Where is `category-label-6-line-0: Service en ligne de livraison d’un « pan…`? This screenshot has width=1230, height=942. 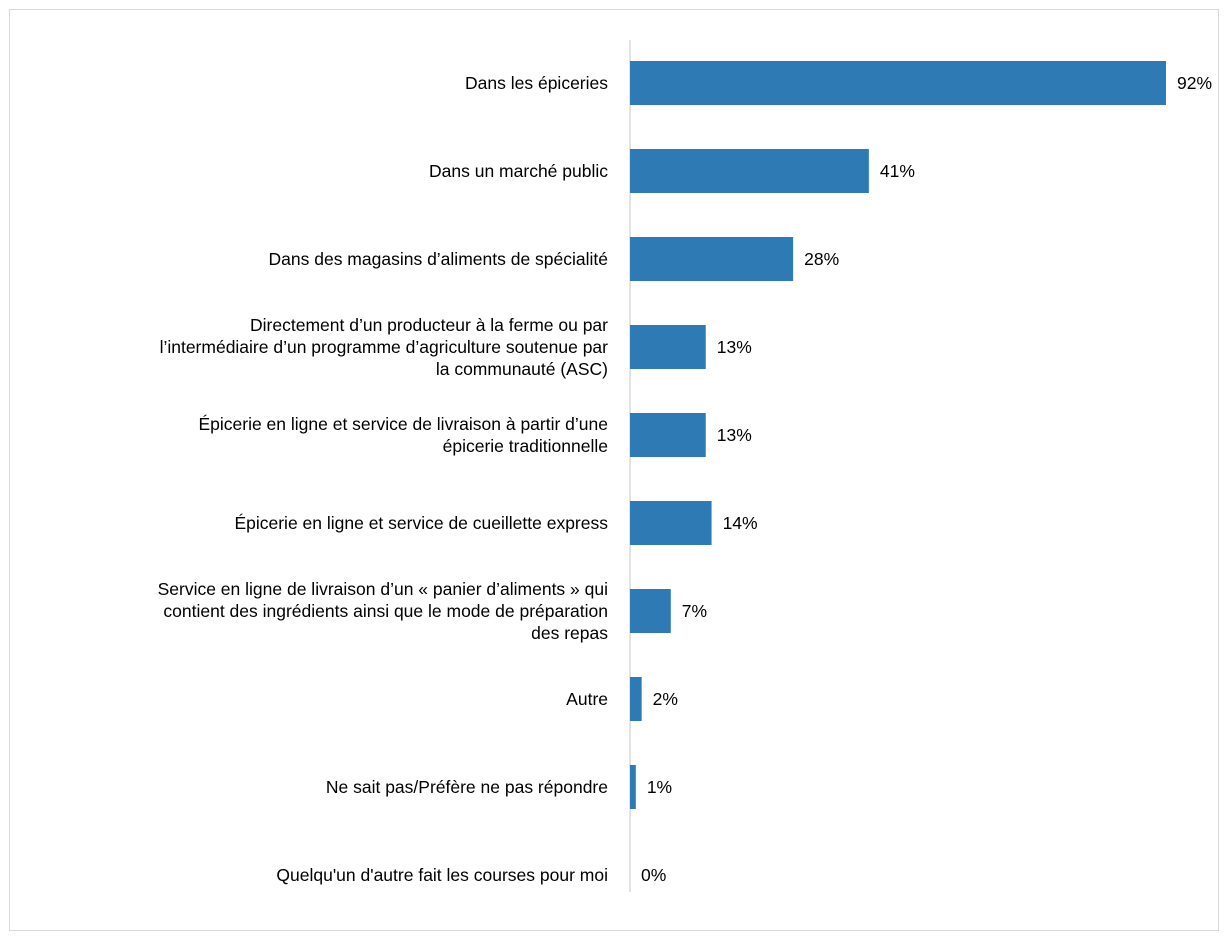 category-label-6-line-0: Service en ligne de livraison d’un « pan… is located at coordinates (383, 589).